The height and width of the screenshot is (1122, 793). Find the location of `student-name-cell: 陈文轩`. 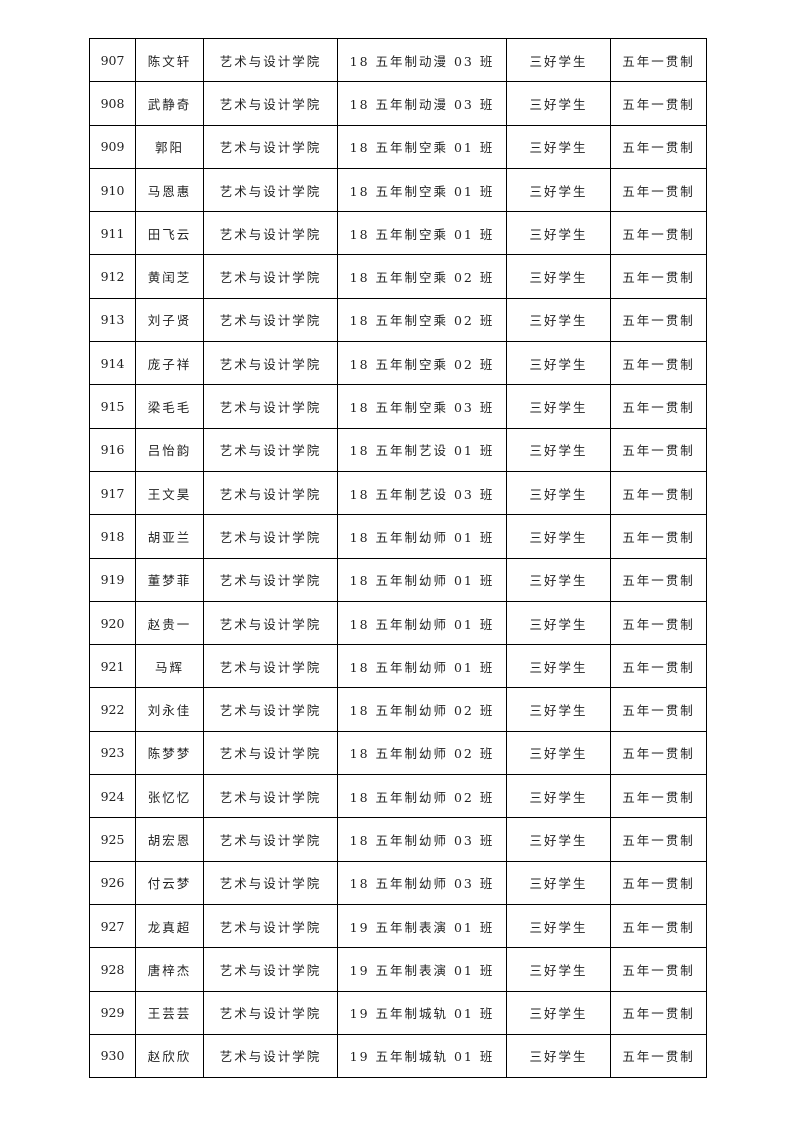

student-name-cell: 陈文轩 is located at coordinates (169, 60).